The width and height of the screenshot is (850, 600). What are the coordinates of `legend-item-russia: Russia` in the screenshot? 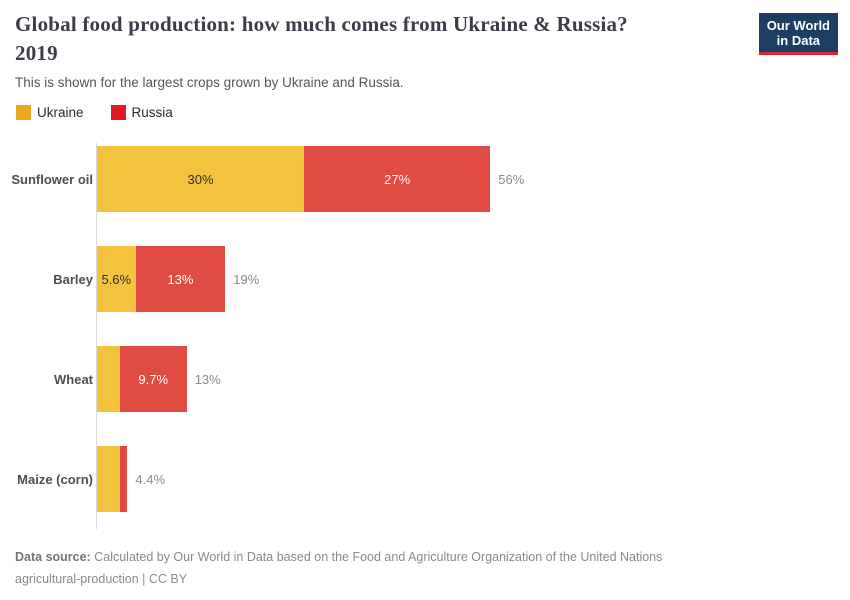 It's located at (141, 112).